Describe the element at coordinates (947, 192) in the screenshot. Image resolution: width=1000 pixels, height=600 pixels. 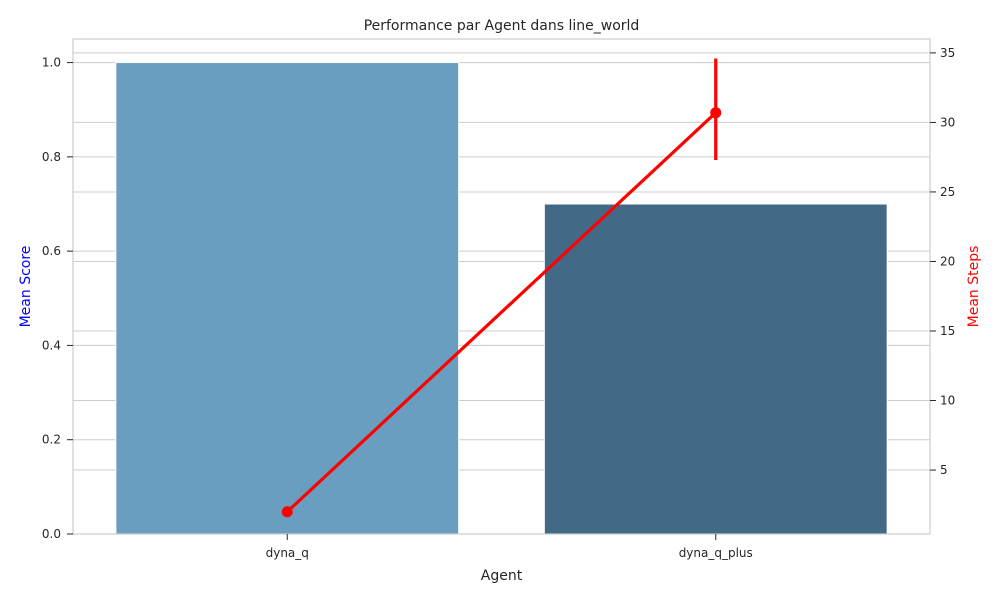
I see `right-tick-label: 25` at that location.